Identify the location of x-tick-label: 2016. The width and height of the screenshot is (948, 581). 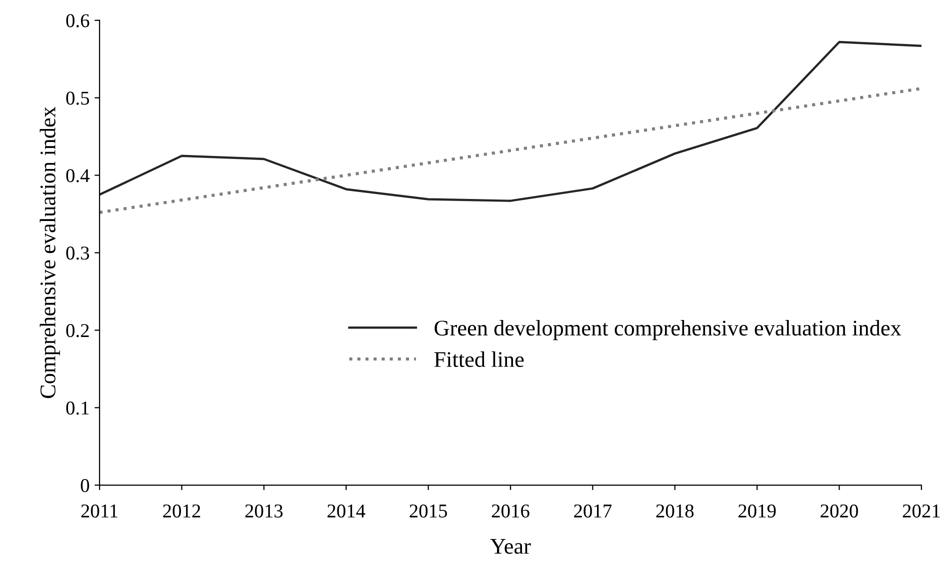
(511, 511).